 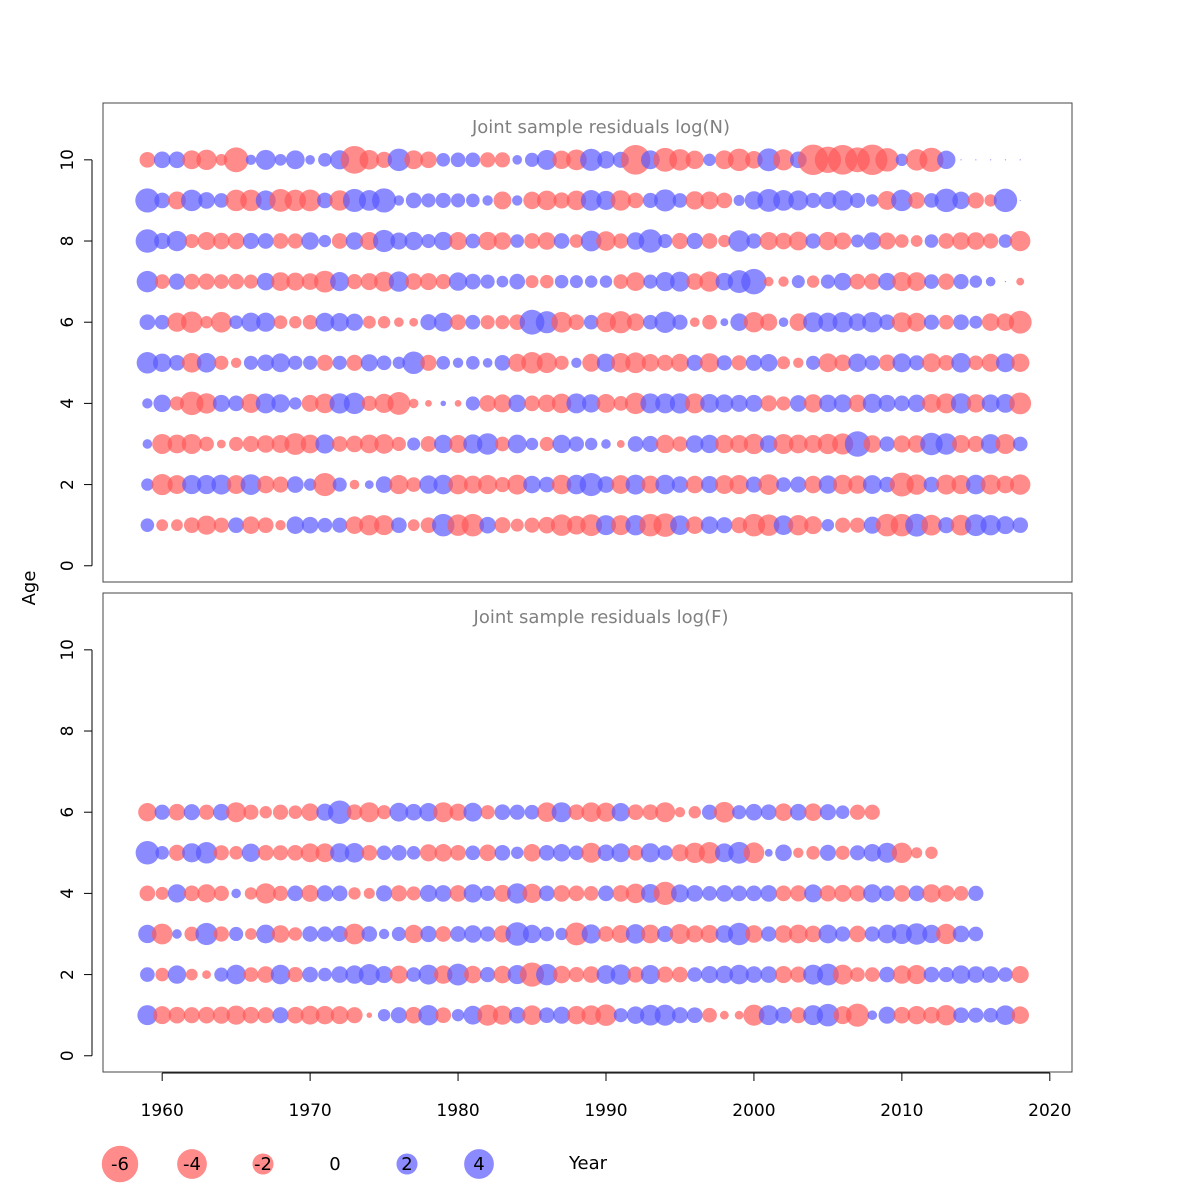 I want to click on x-axis-label: Year, so click(x=588, y=1163).